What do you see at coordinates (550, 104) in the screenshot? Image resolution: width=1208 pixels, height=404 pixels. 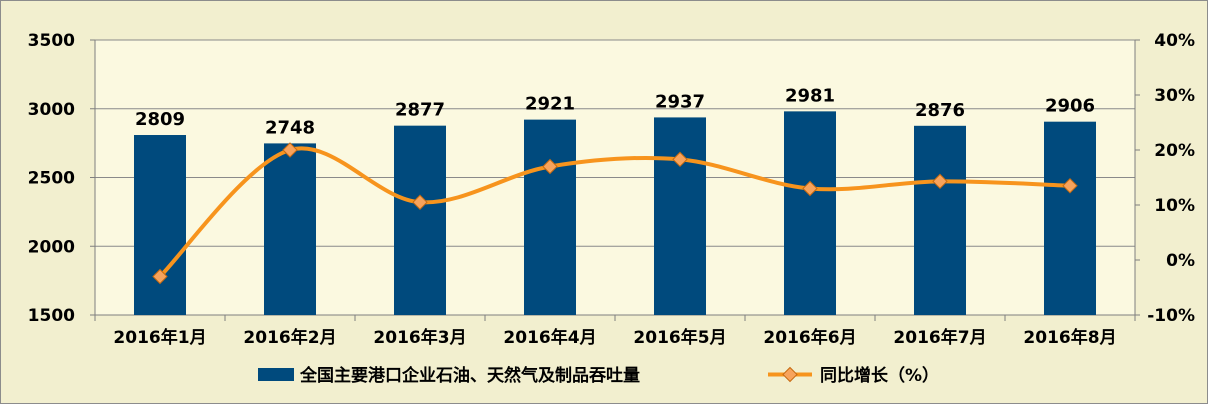 I see `bar-value-label: 2921` at bounding box center [550, 104].